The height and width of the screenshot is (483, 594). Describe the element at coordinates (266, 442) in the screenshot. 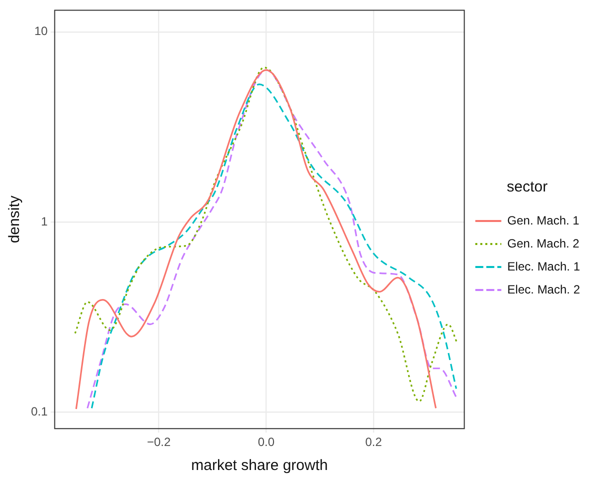

I see `x-tick-label: 0.0` at that location.